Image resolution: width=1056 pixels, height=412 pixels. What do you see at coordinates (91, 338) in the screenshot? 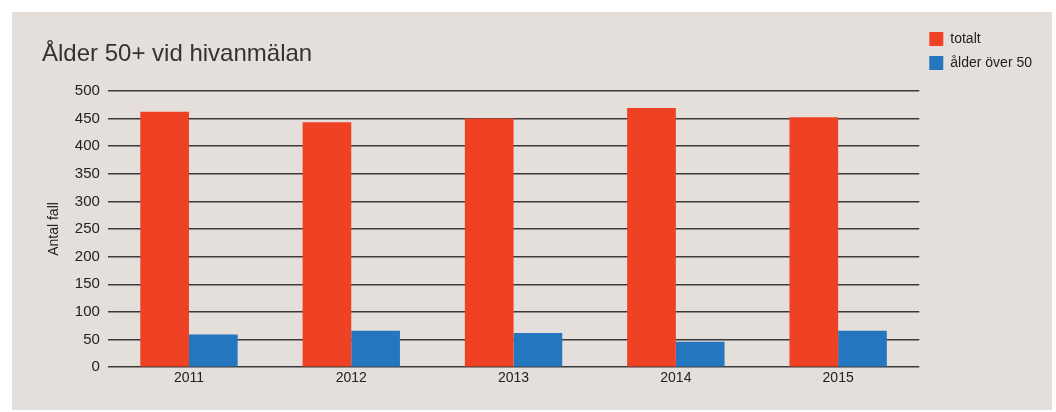
I see `y-tick-label: 50` at bounding box center [91, 338].